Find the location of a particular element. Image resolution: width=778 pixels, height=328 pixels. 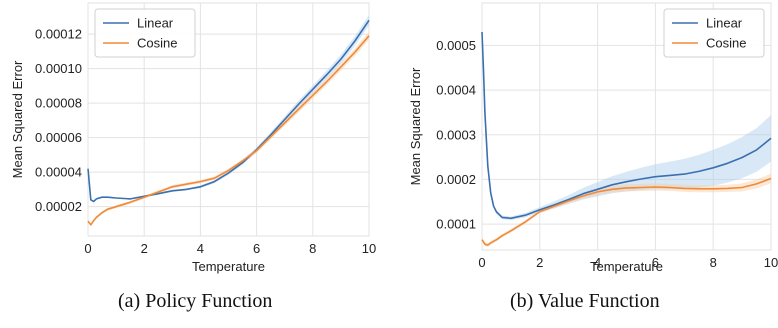

band-cosine is located at coordinates (626, 210).